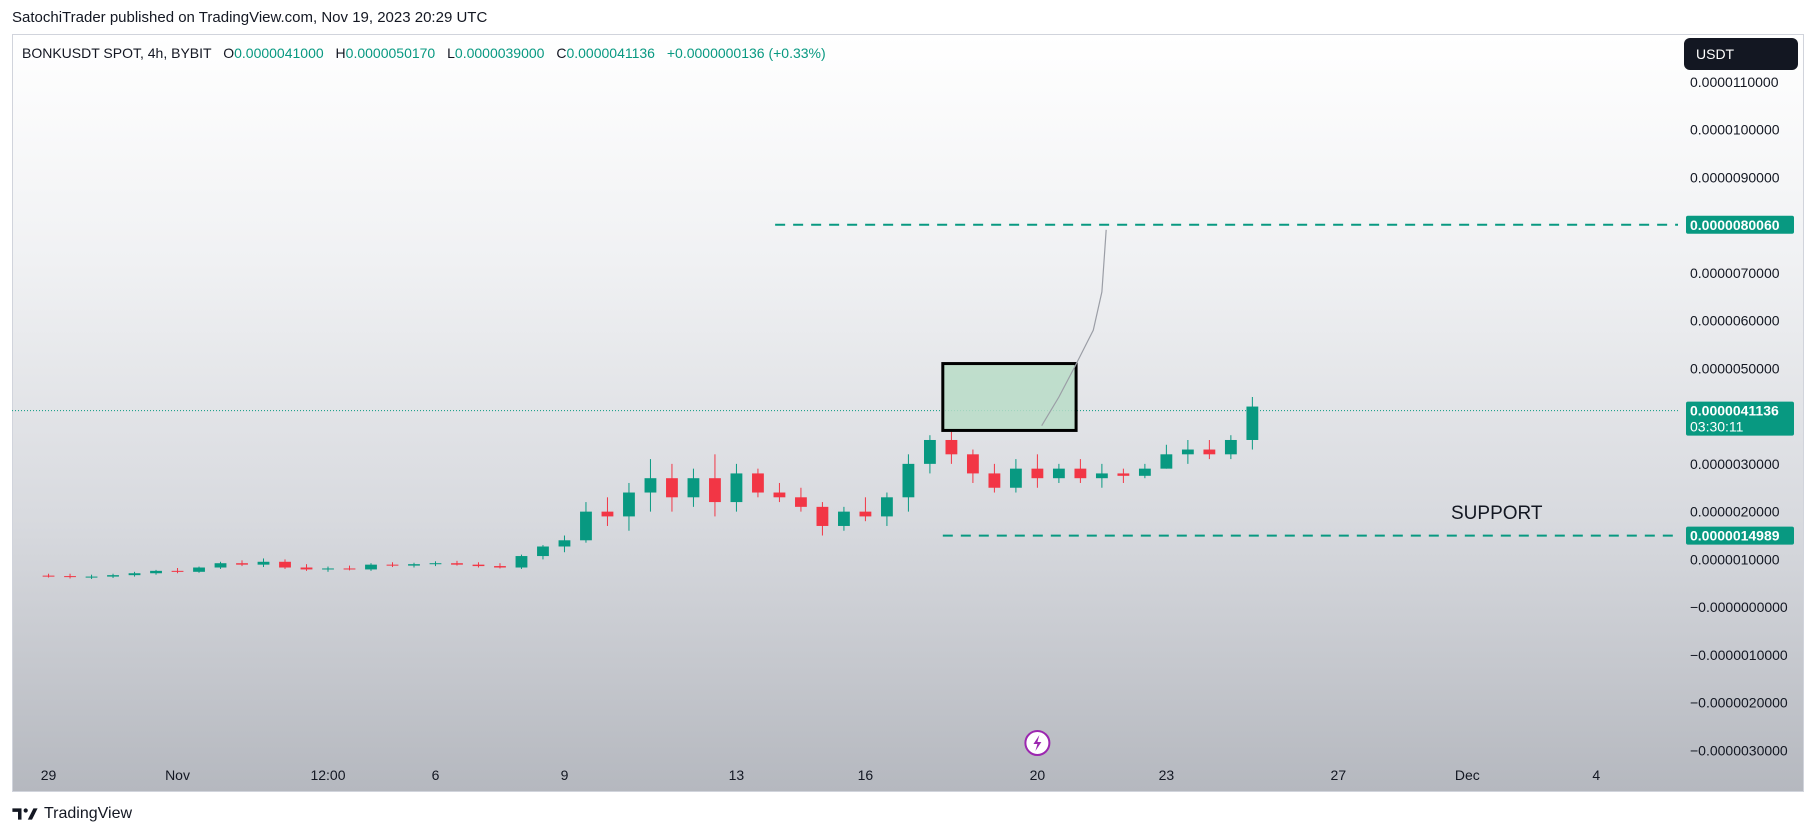 The image size is (1814, 836). I want to click on high-value: 0.0000050170, so click(390, 53).